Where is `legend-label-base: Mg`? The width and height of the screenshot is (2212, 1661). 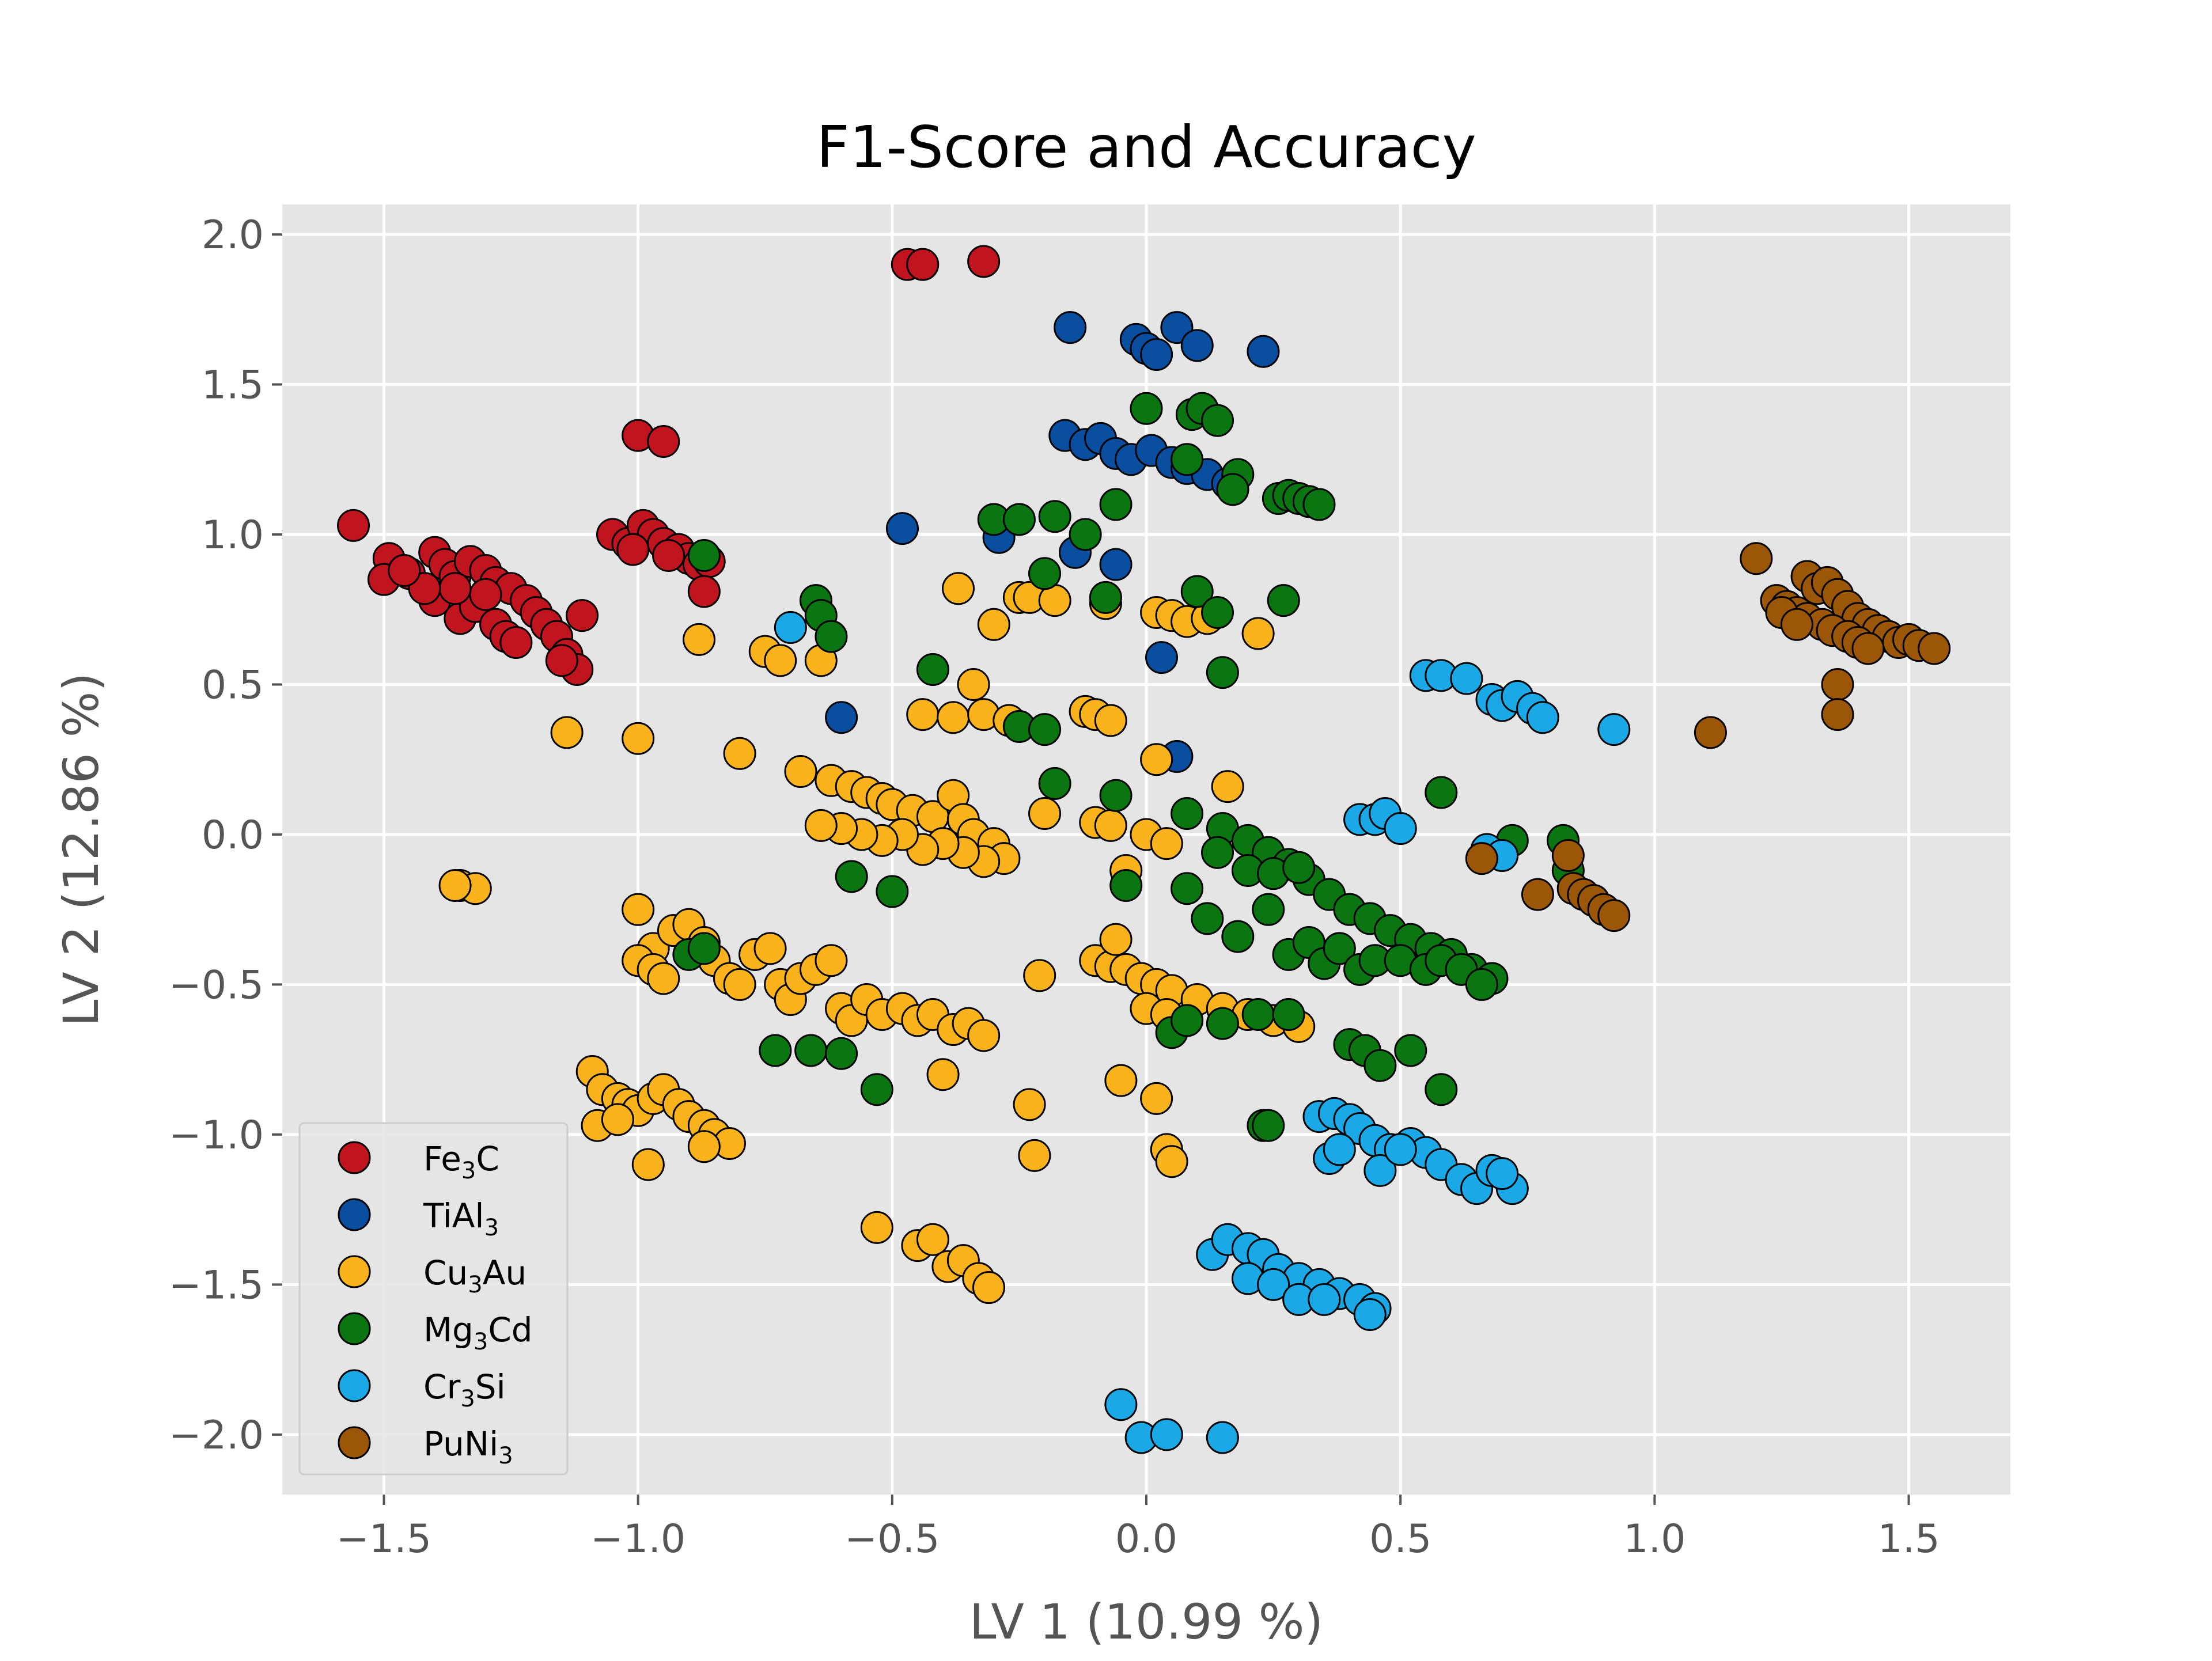 legend-label-base: Mg is located at coordinates (448, 1329).